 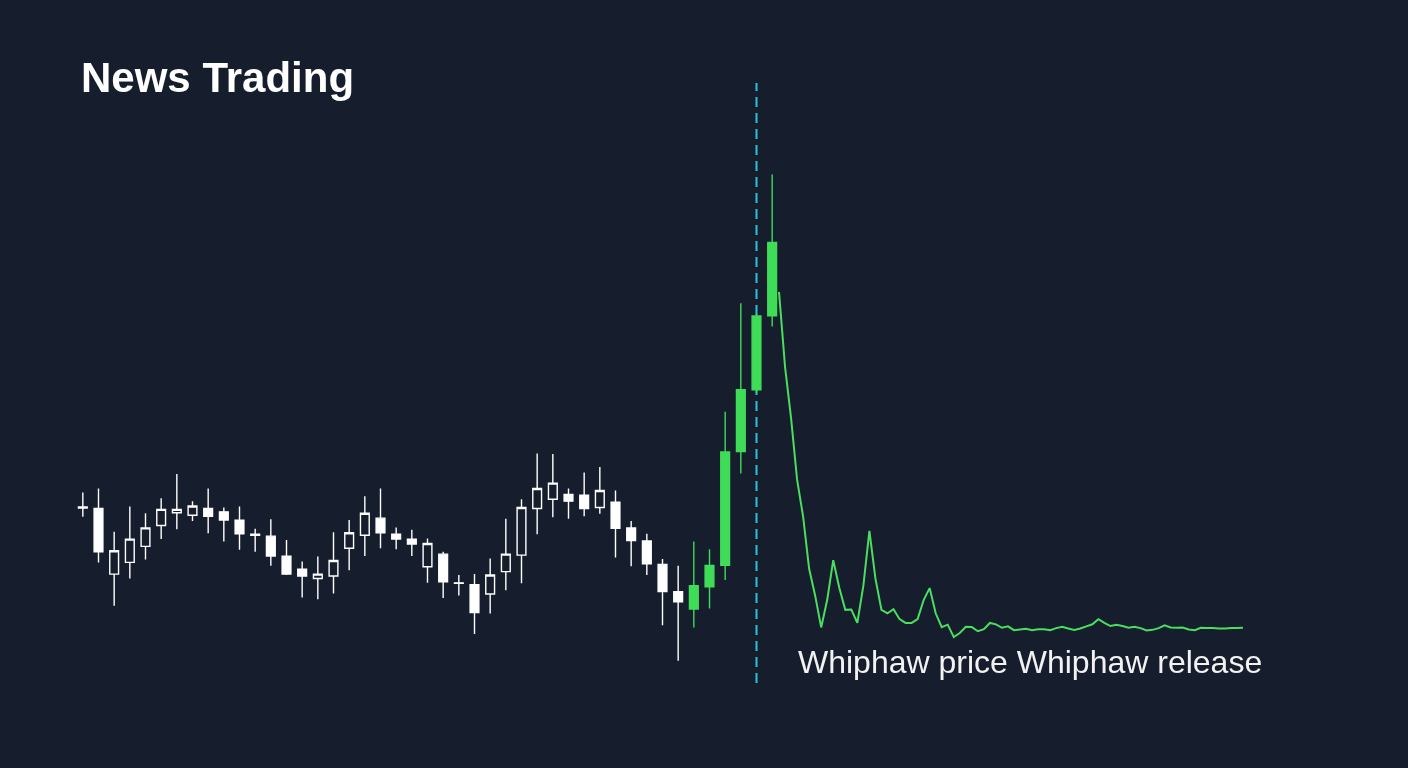 I want to click on text: Whiphaw price Whiphaw release, so click(x=1030, y=662).